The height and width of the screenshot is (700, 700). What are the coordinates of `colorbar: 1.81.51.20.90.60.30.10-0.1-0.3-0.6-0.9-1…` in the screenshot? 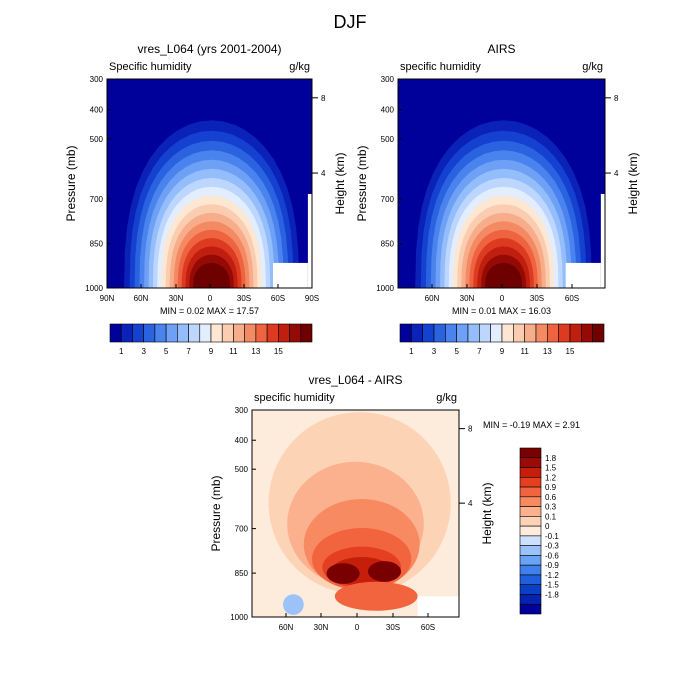 It's located at (539, 531).